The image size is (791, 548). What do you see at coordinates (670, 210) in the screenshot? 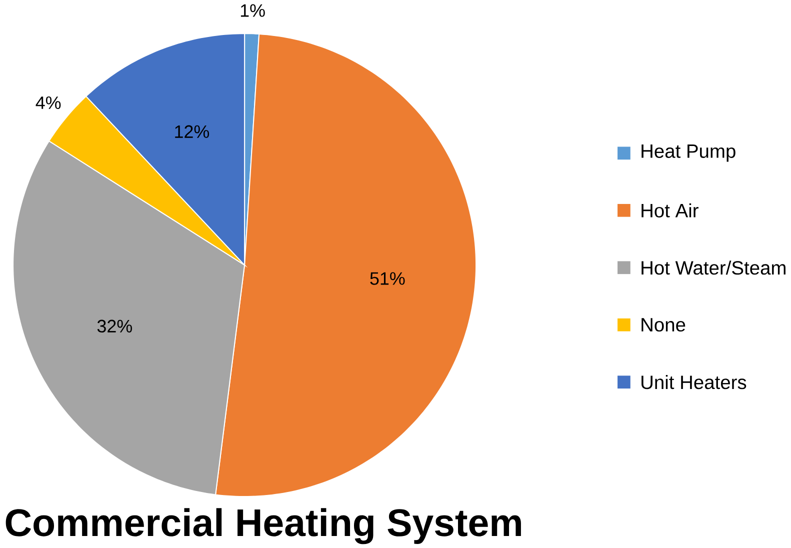
I see `legend-label: Hot Air` at bounding box center [670, 210].